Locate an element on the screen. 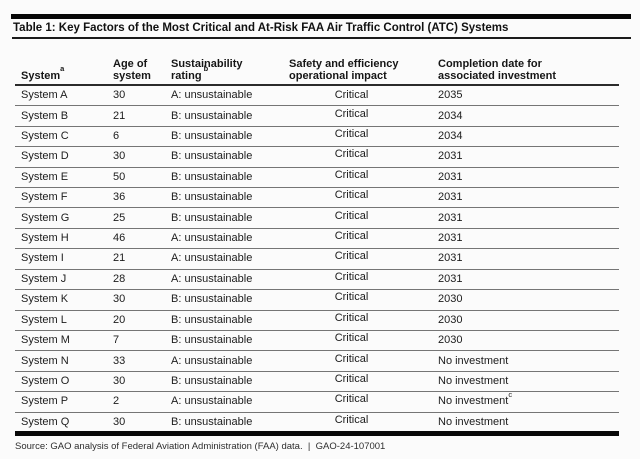  top-rule-bar is located at coordinates (321, 16).